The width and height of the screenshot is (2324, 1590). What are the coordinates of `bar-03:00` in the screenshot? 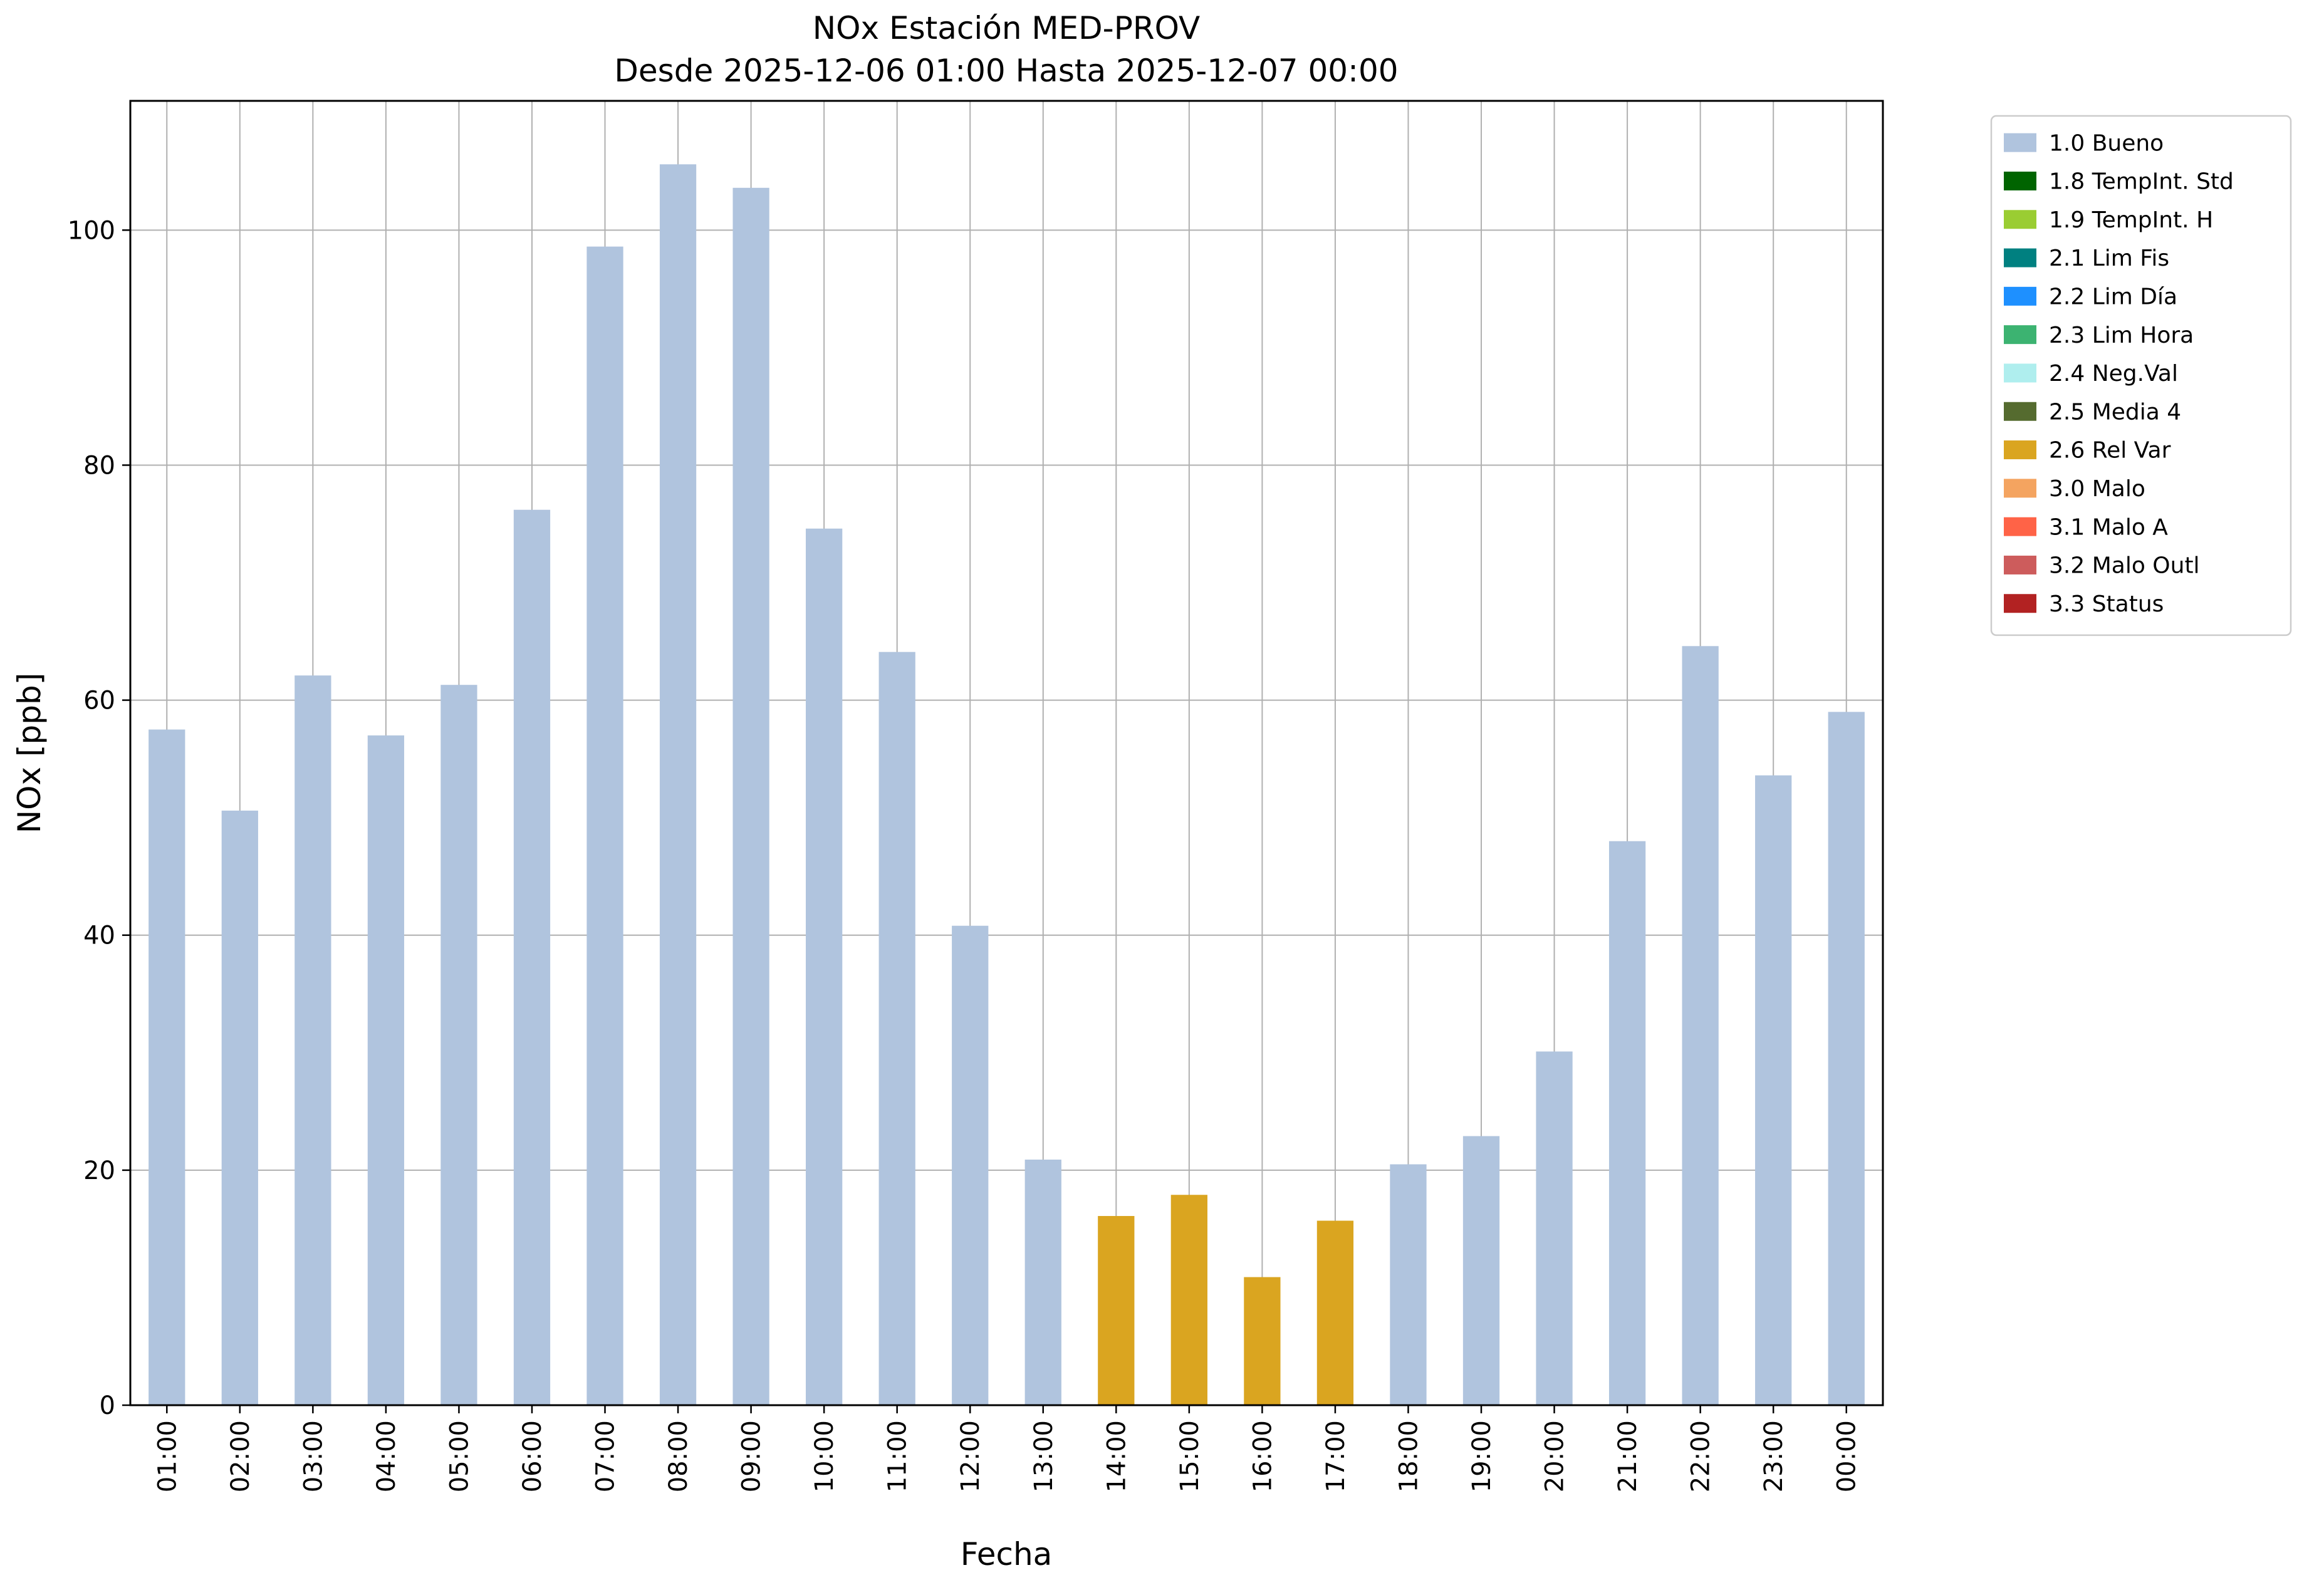 It's located at (312, 1040).